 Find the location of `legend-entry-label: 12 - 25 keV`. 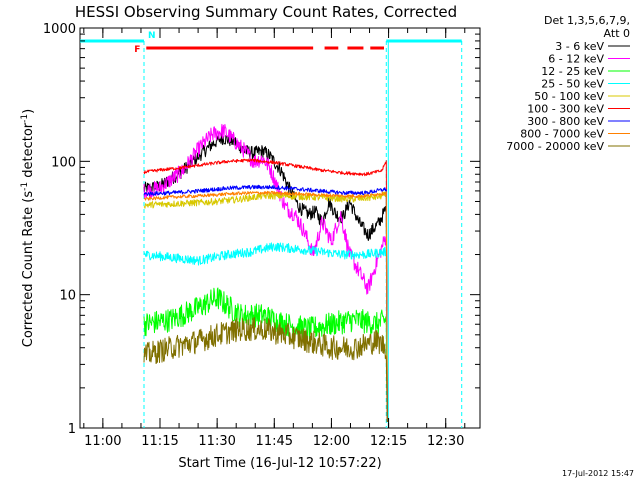

legend-entry-label: 12 - 25 keV is located at coordinates (572, 71).